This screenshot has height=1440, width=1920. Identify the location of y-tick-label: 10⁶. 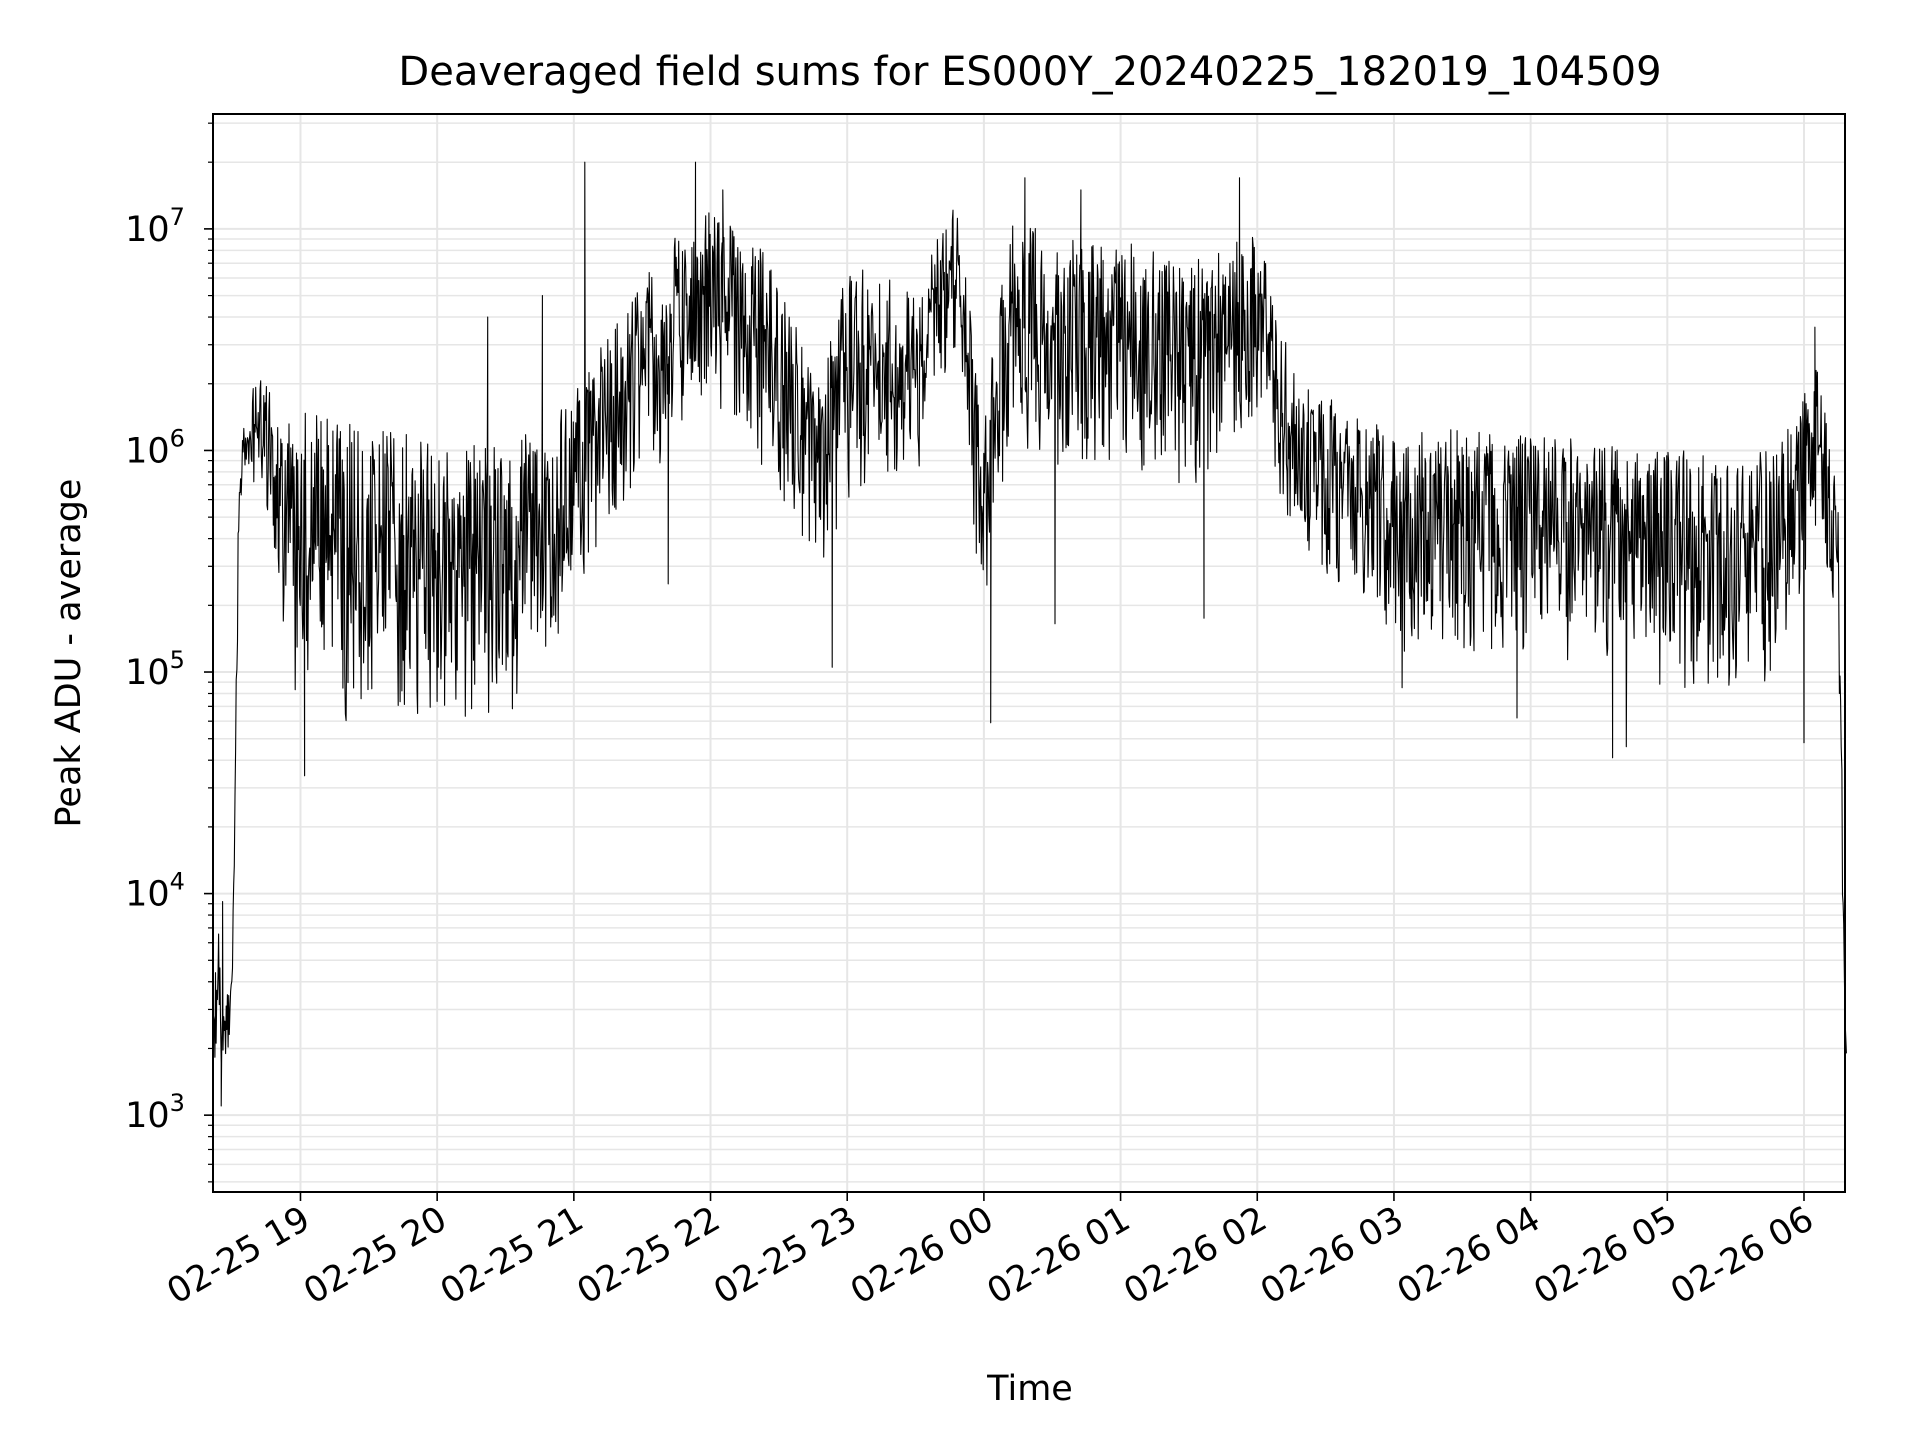
(155, 447).